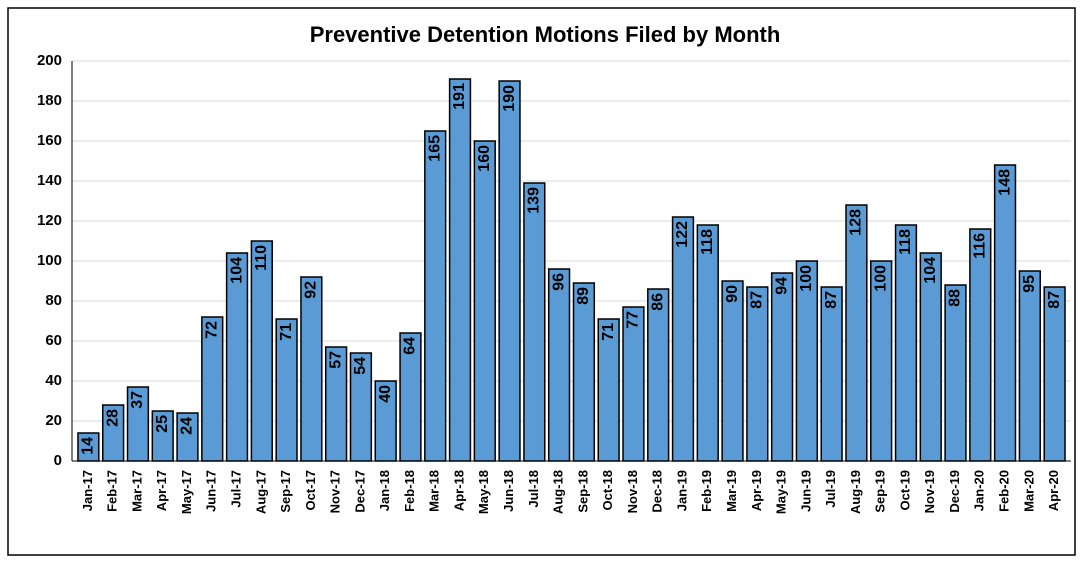  What do you see at coordinates (781, 286) in the screenshot?
I see `value-label: 94` at bounding box center [781, 286].